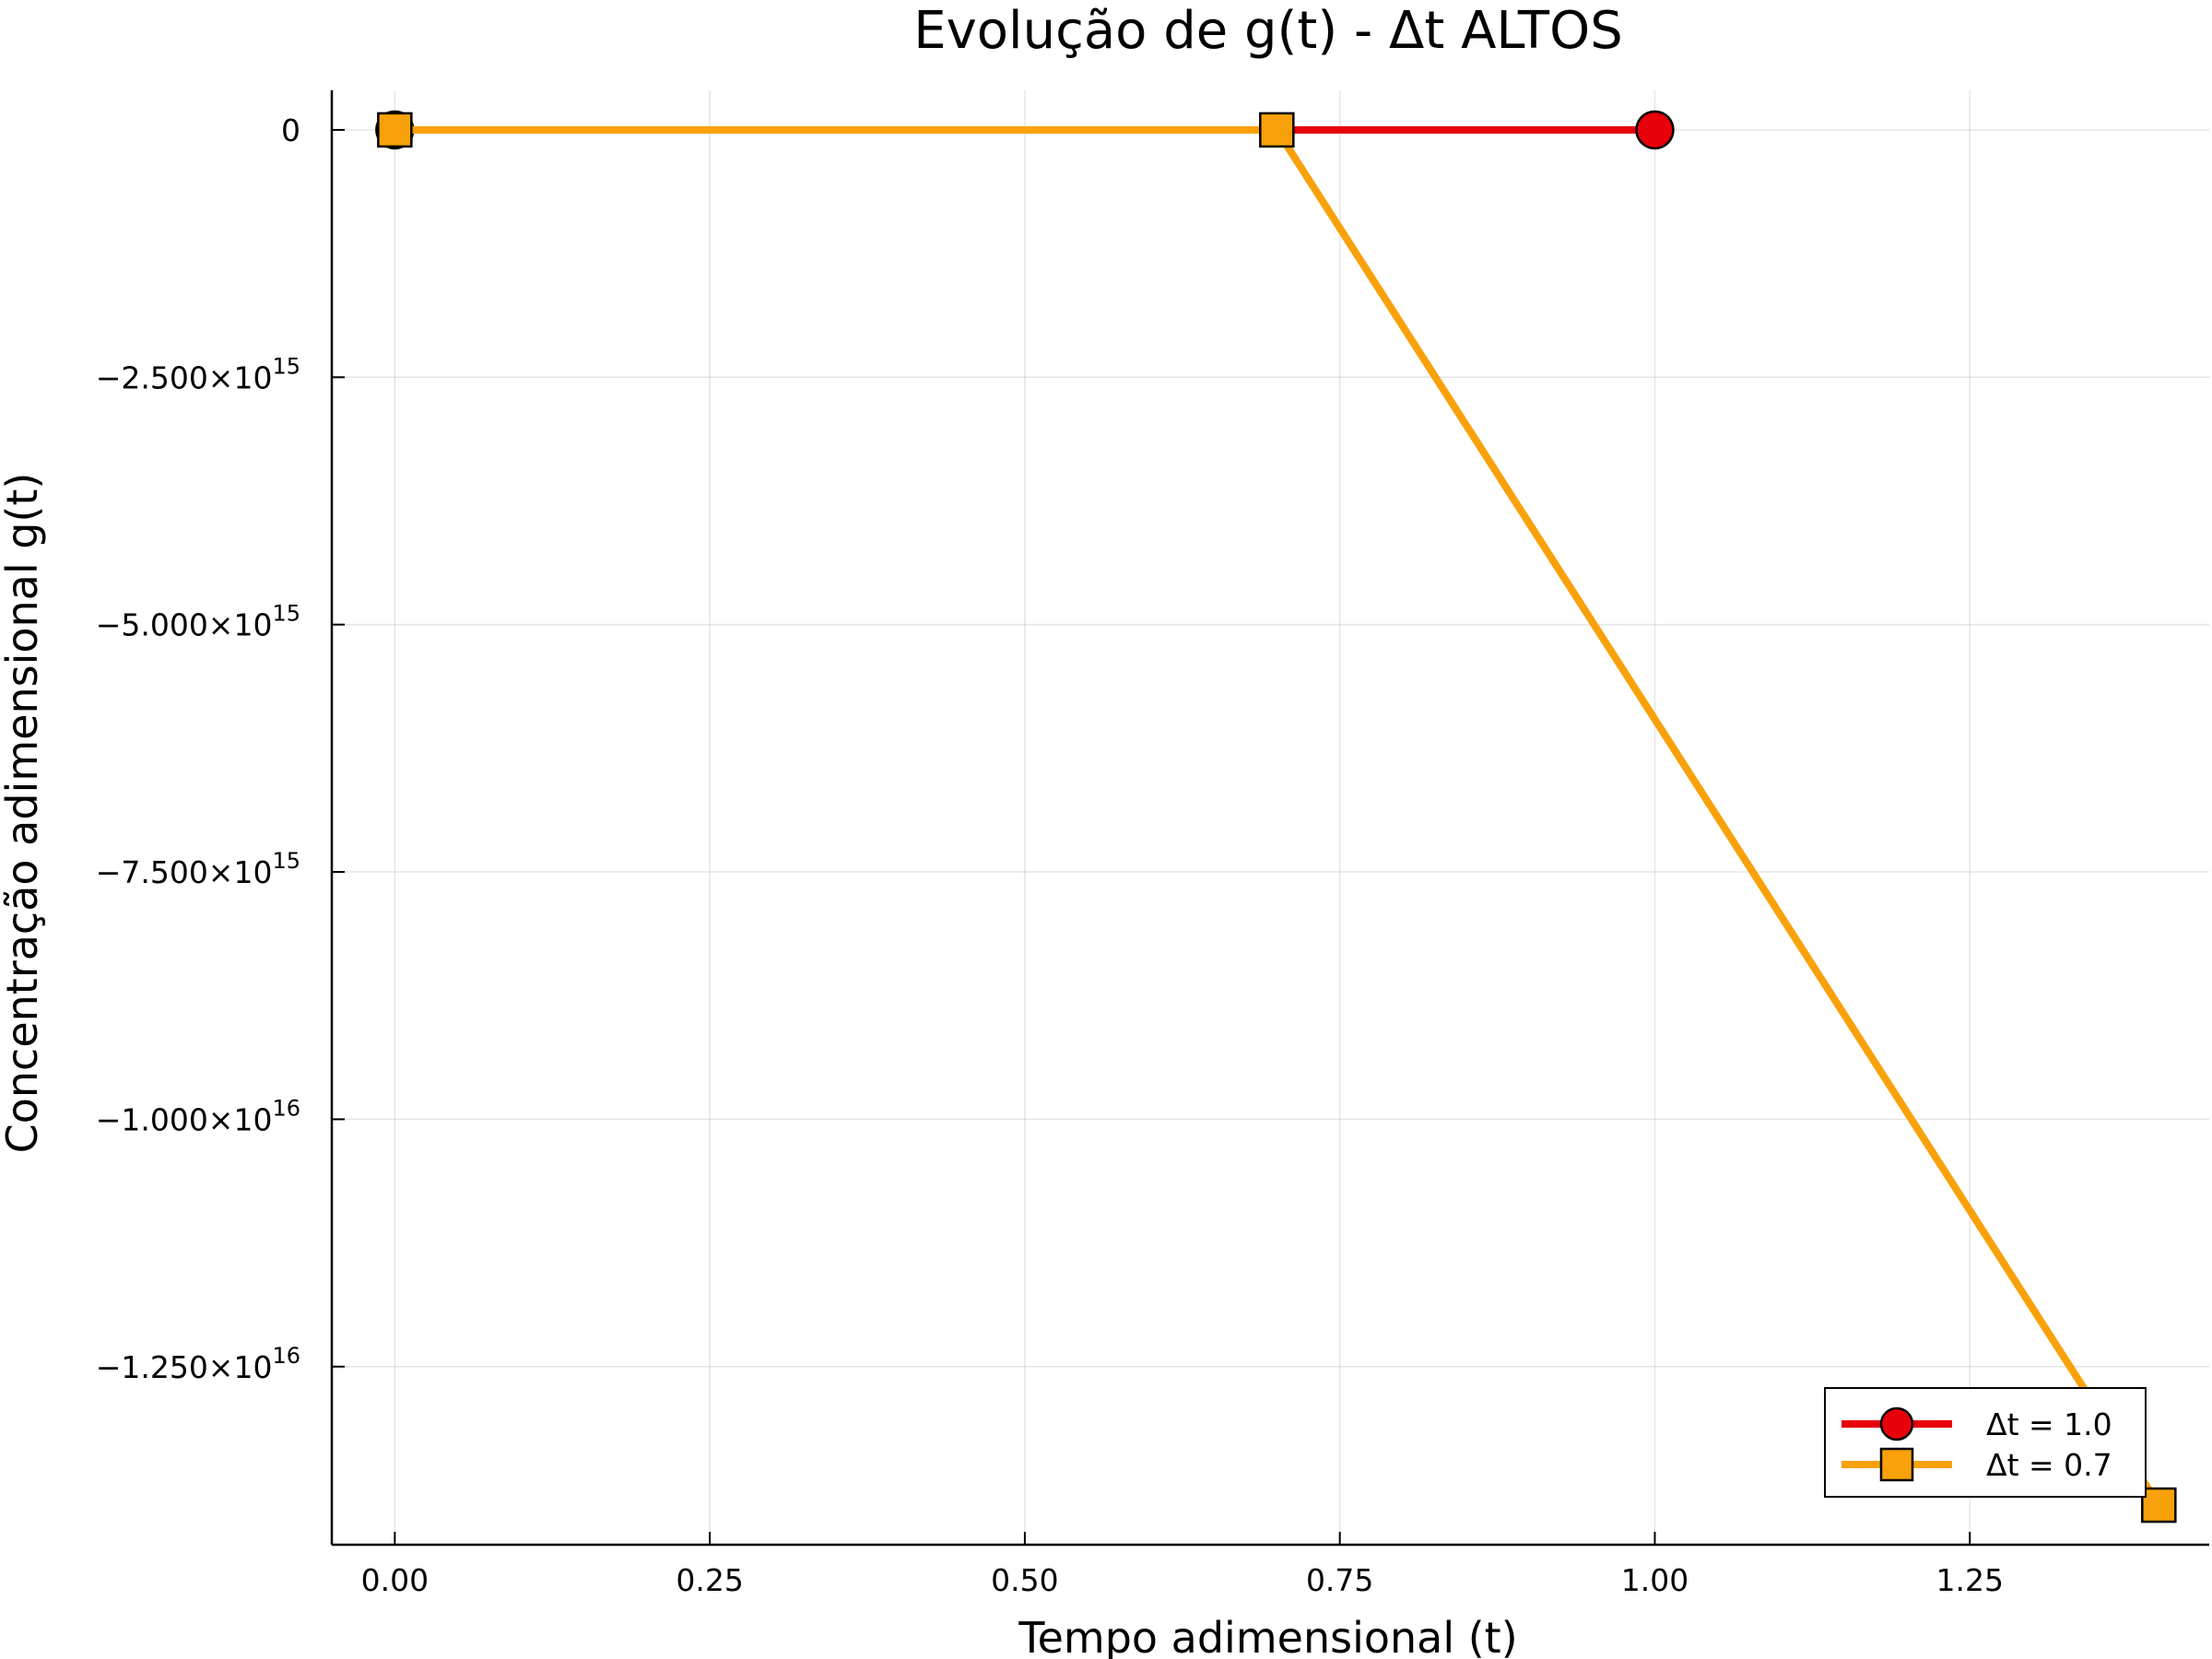 The image size is (2212, 1659). I want to click on x-axis-label: Tempo adimensional (t), so click(1267, 1636).